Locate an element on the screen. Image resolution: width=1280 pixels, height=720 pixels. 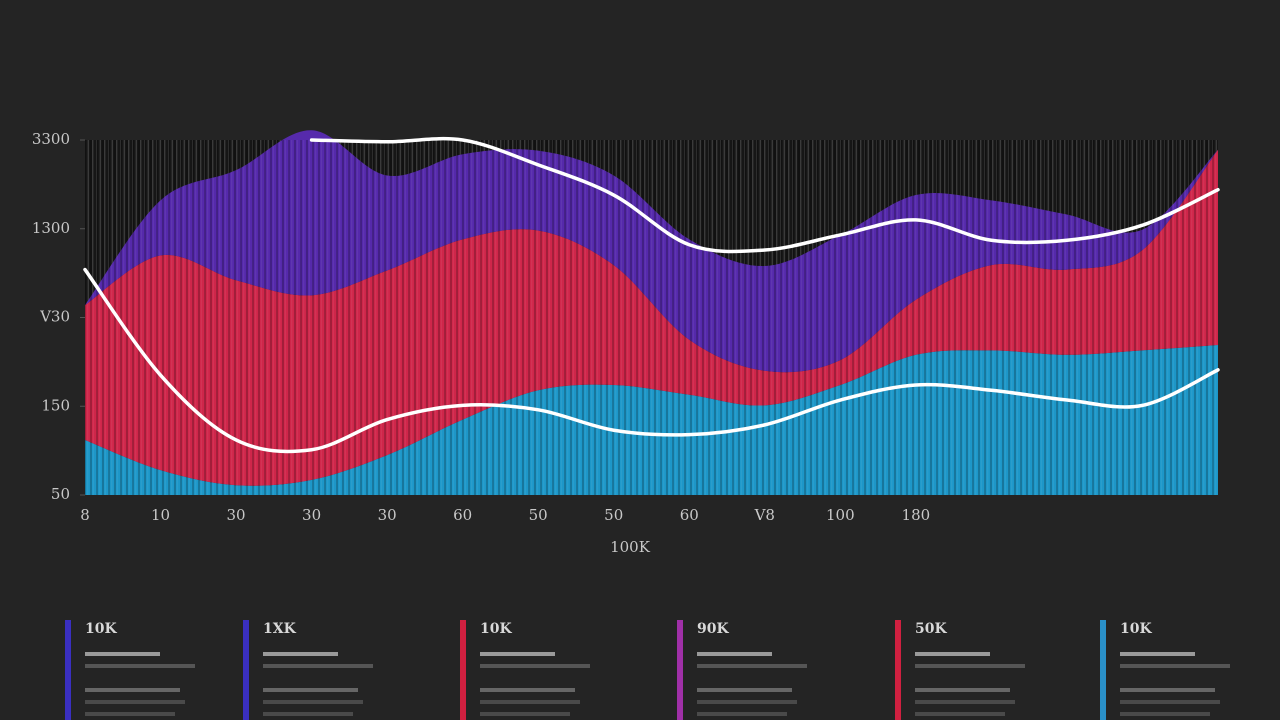
x-axis-title: 100K is located at coordinates (630, 547).